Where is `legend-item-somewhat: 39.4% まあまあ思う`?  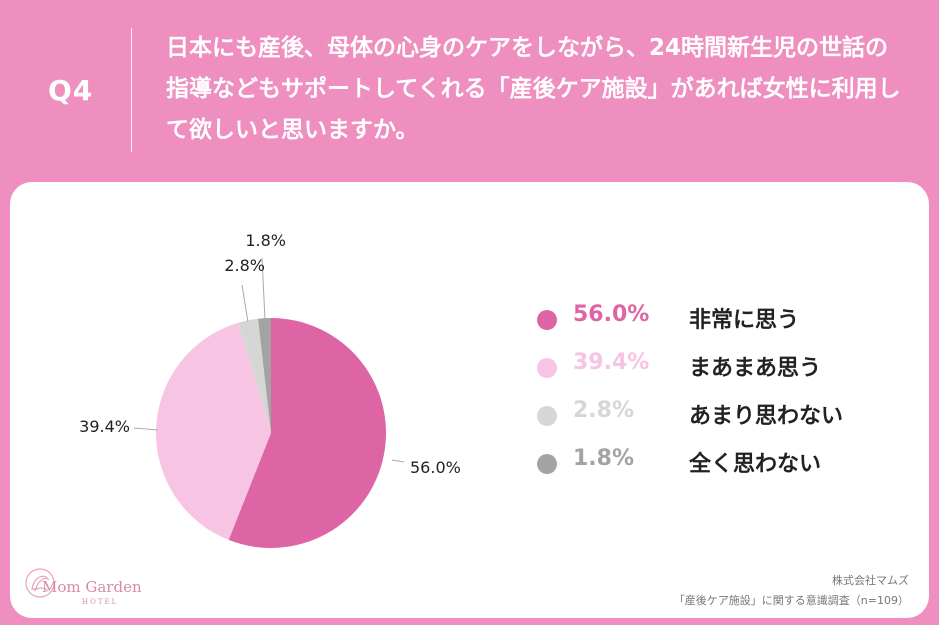
legend-item-somewhat: 39.4% まあまあ思う is located at coordinates (707, 368).